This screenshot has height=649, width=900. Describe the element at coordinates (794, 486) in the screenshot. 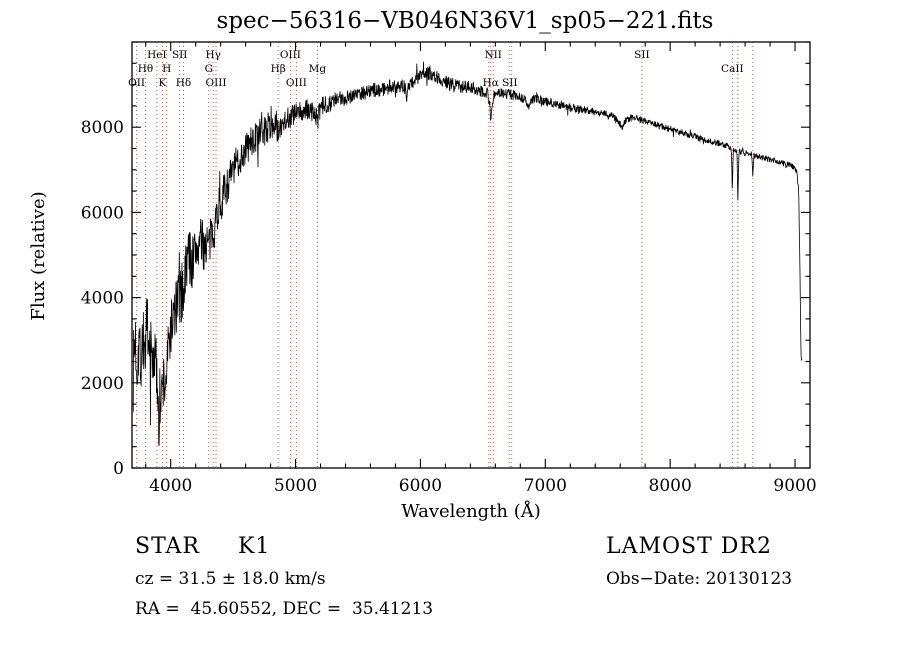

I see `x-tick-label: 9000` at that location.